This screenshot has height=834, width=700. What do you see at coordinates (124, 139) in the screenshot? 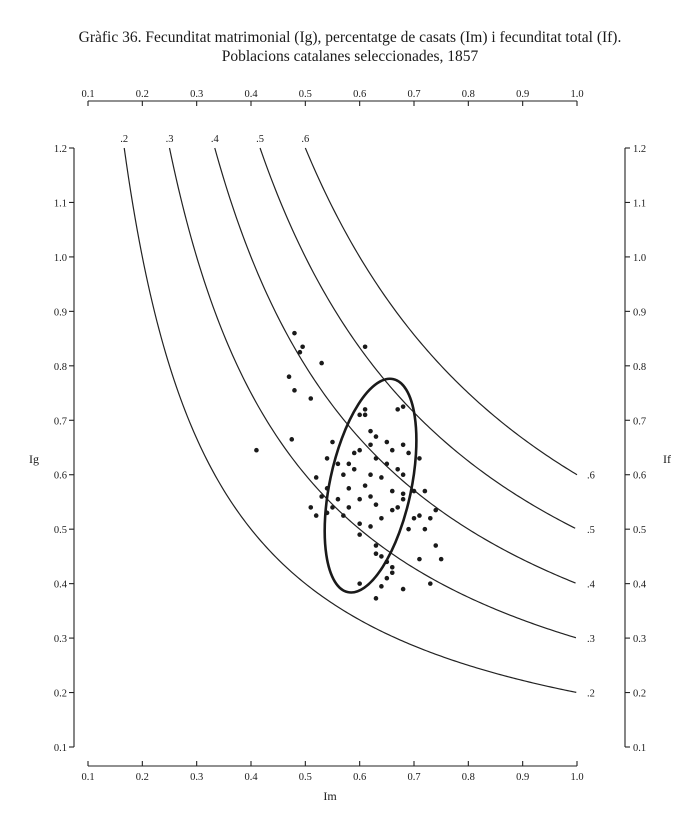
I see `curve-label-top: .2` at bounding box center [124, 139].